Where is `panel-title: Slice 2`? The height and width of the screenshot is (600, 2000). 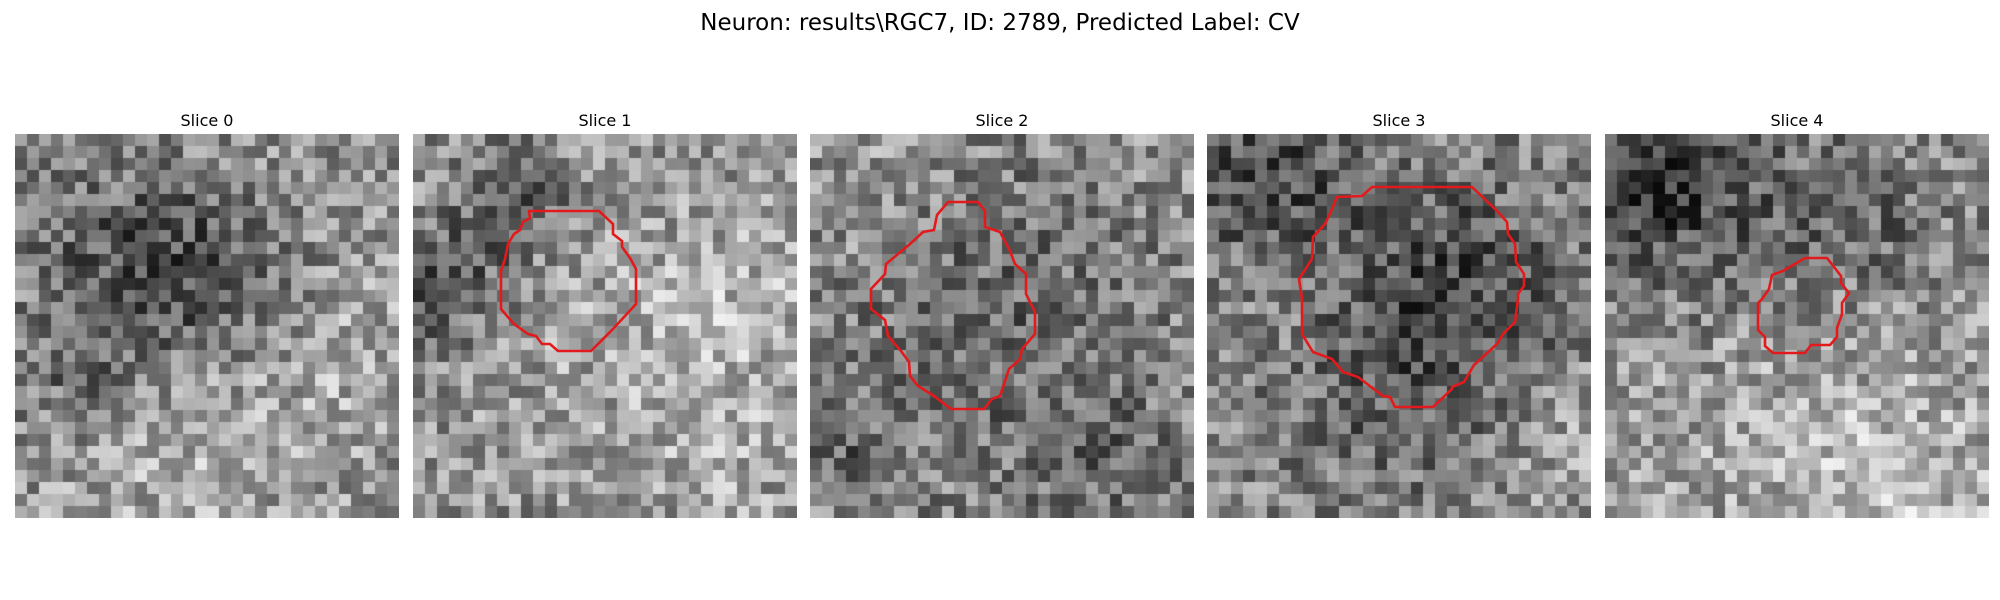
panel-title: Slice 2 is located at coordinates (1002, 120).